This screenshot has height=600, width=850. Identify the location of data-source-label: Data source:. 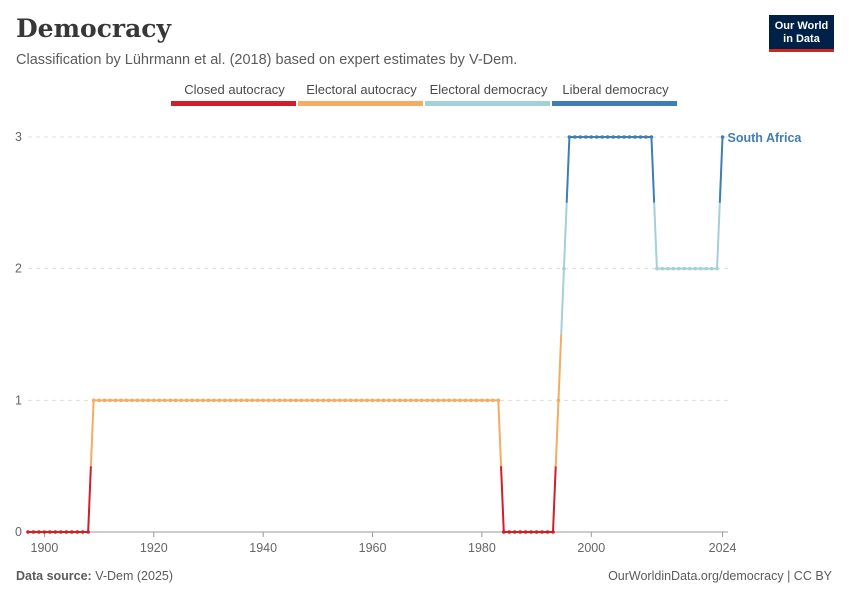
(54, 576).